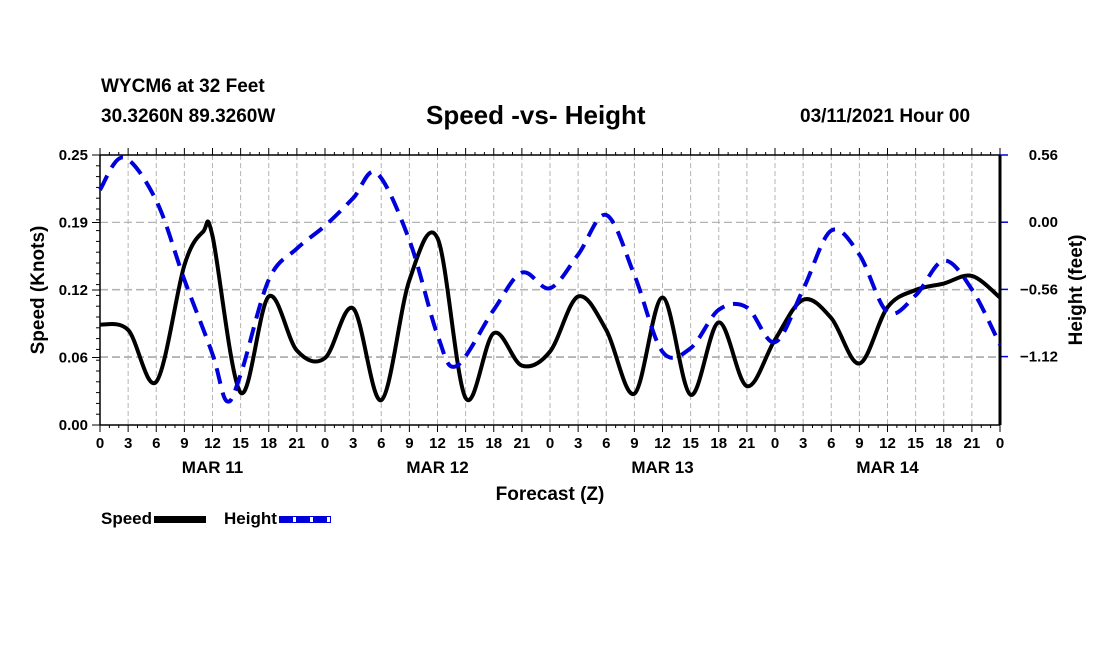 The width and height of the screenshot is (1100, 650). I want to click on legend-speed-label: Speed, so click(127, 518).